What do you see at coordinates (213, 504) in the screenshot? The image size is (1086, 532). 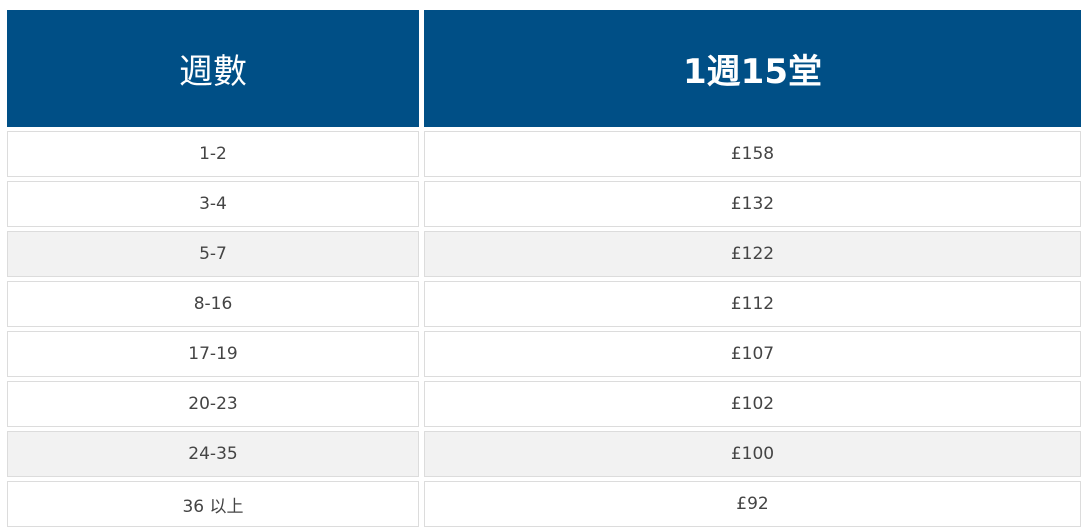 I see `weeks-cell: 36 以上` at bounding box center [213, 504].